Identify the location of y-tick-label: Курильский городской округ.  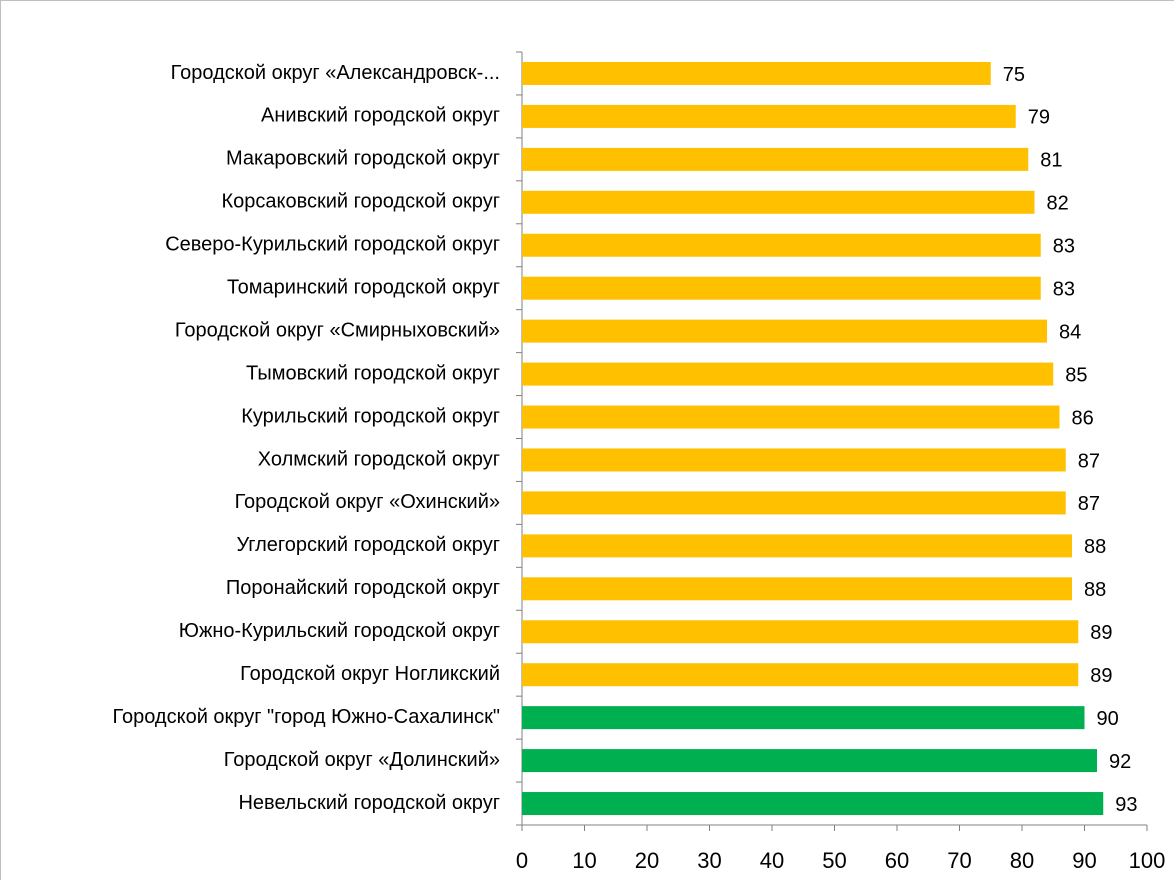
(370, 416).